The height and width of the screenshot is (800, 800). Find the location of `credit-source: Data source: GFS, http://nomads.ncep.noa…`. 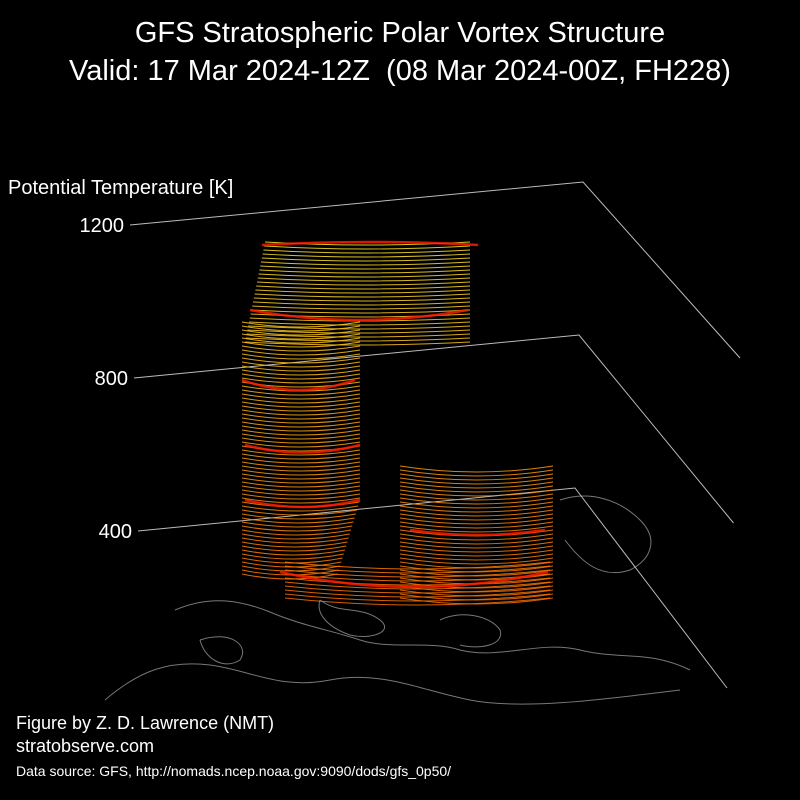

credit-source: Data source: GFS, http://nomads.ncep.noa… is located at coordinates (233, 771).